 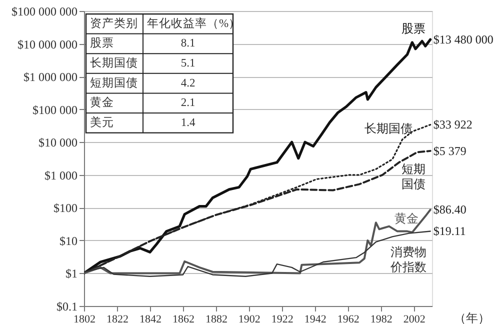 What do you see at coordinates (102, 43) in the screenshot?
I see `annotation: 股票` at bounding box center [102, 43].